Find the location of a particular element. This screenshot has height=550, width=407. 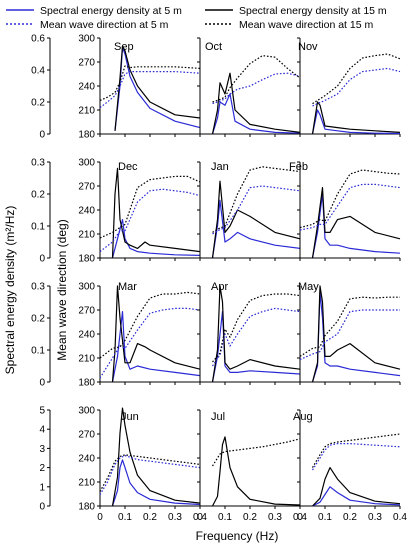

month-label: Jun is located at coordinates (130, 417).